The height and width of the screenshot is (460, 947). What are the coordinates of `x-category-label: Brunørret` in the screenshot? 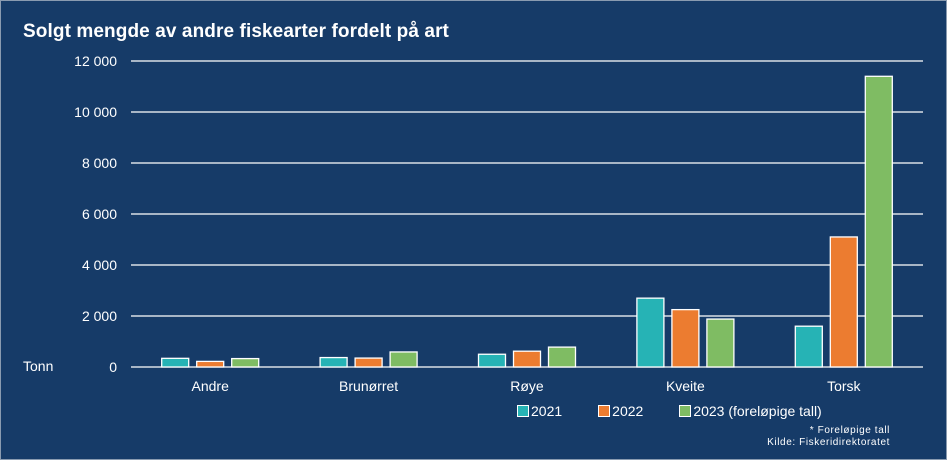 It's located at (368, 386).